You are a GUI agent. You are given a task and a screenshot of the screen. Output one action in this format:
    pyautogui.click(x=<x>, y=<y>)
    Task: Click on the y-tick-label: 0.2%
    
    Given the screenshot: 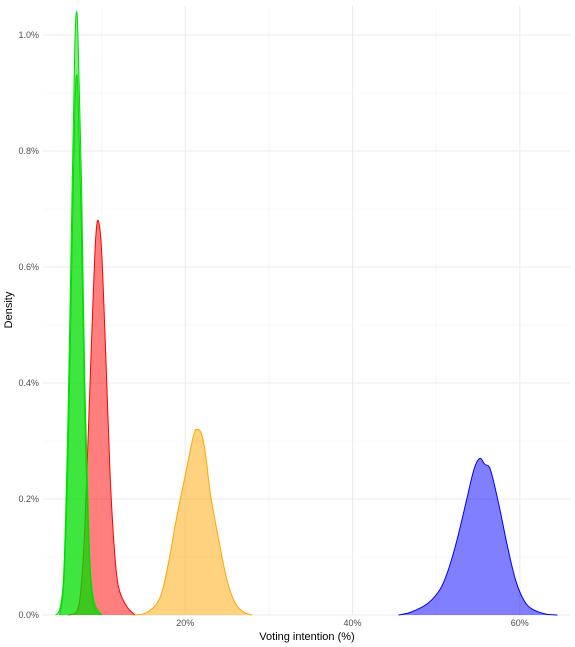 What is the action you would take?
    pyautogui.click(x=28, y=499)
    